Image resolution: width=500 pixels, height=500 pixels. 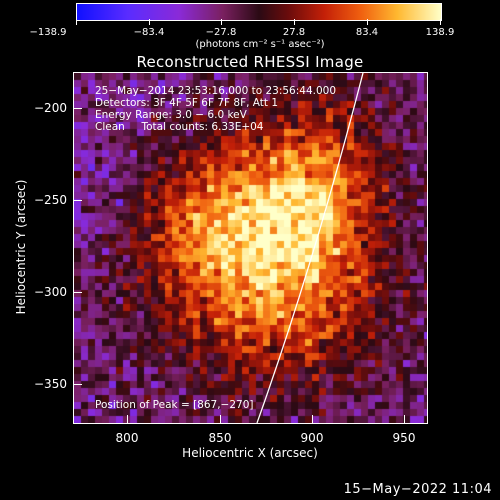 What do you see at coordinates (312, 438) in the screenshot?
I see `x-tick-label: 900` at bounding box center [312, 438].